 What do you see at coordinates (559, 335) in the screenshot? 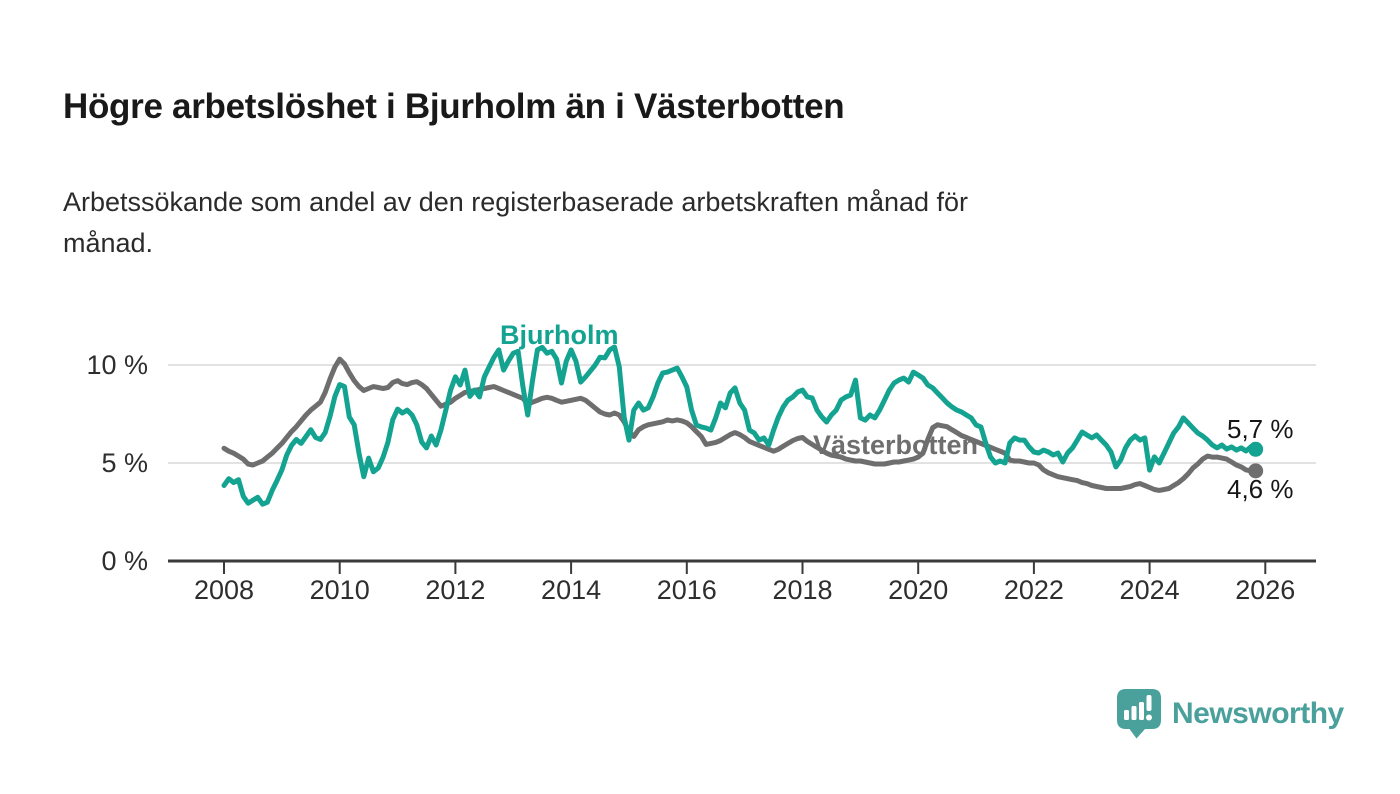
I see `series-label-bjurholm: Bjurholm` at bounding box center [559, 335].